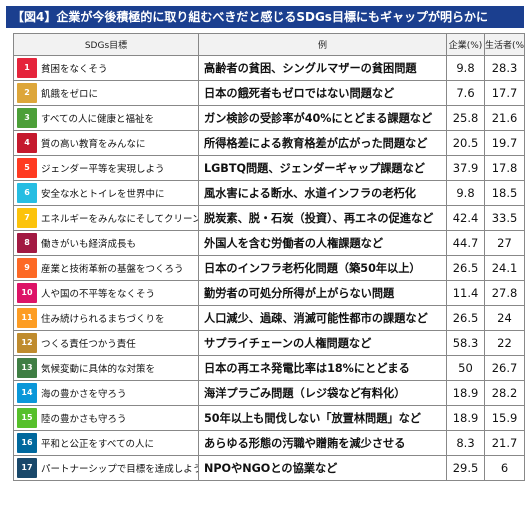  Describe the element at coordinates (106, 168) in the screenshot. I see `goal-cell: 5 ジェンダー平等を実現しよう` at that location.